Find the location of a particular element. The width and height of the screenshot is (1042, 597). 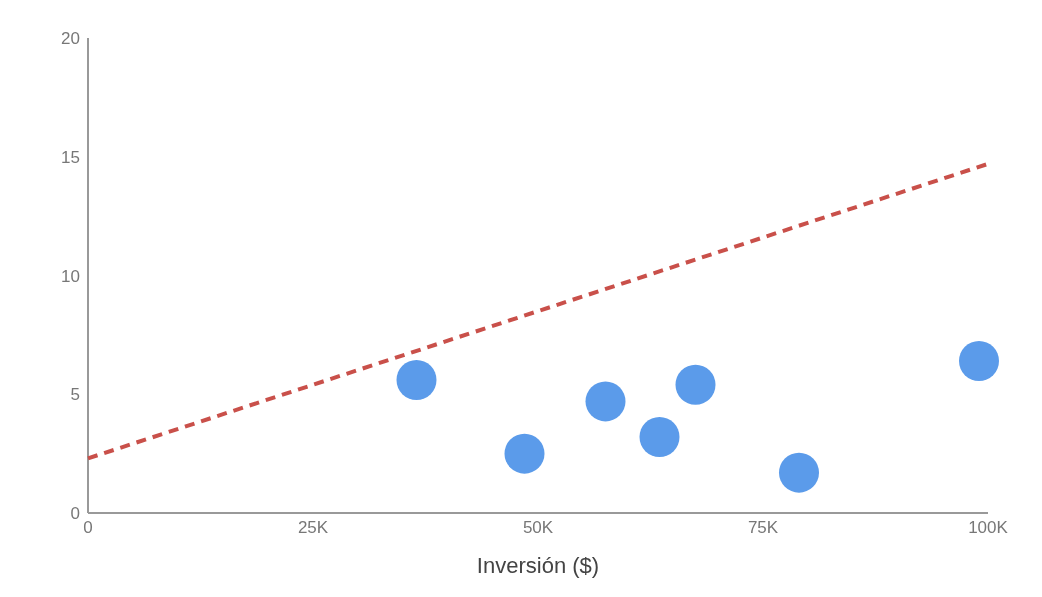

x-tick-label: 25K is located at coordinates (313, 528).